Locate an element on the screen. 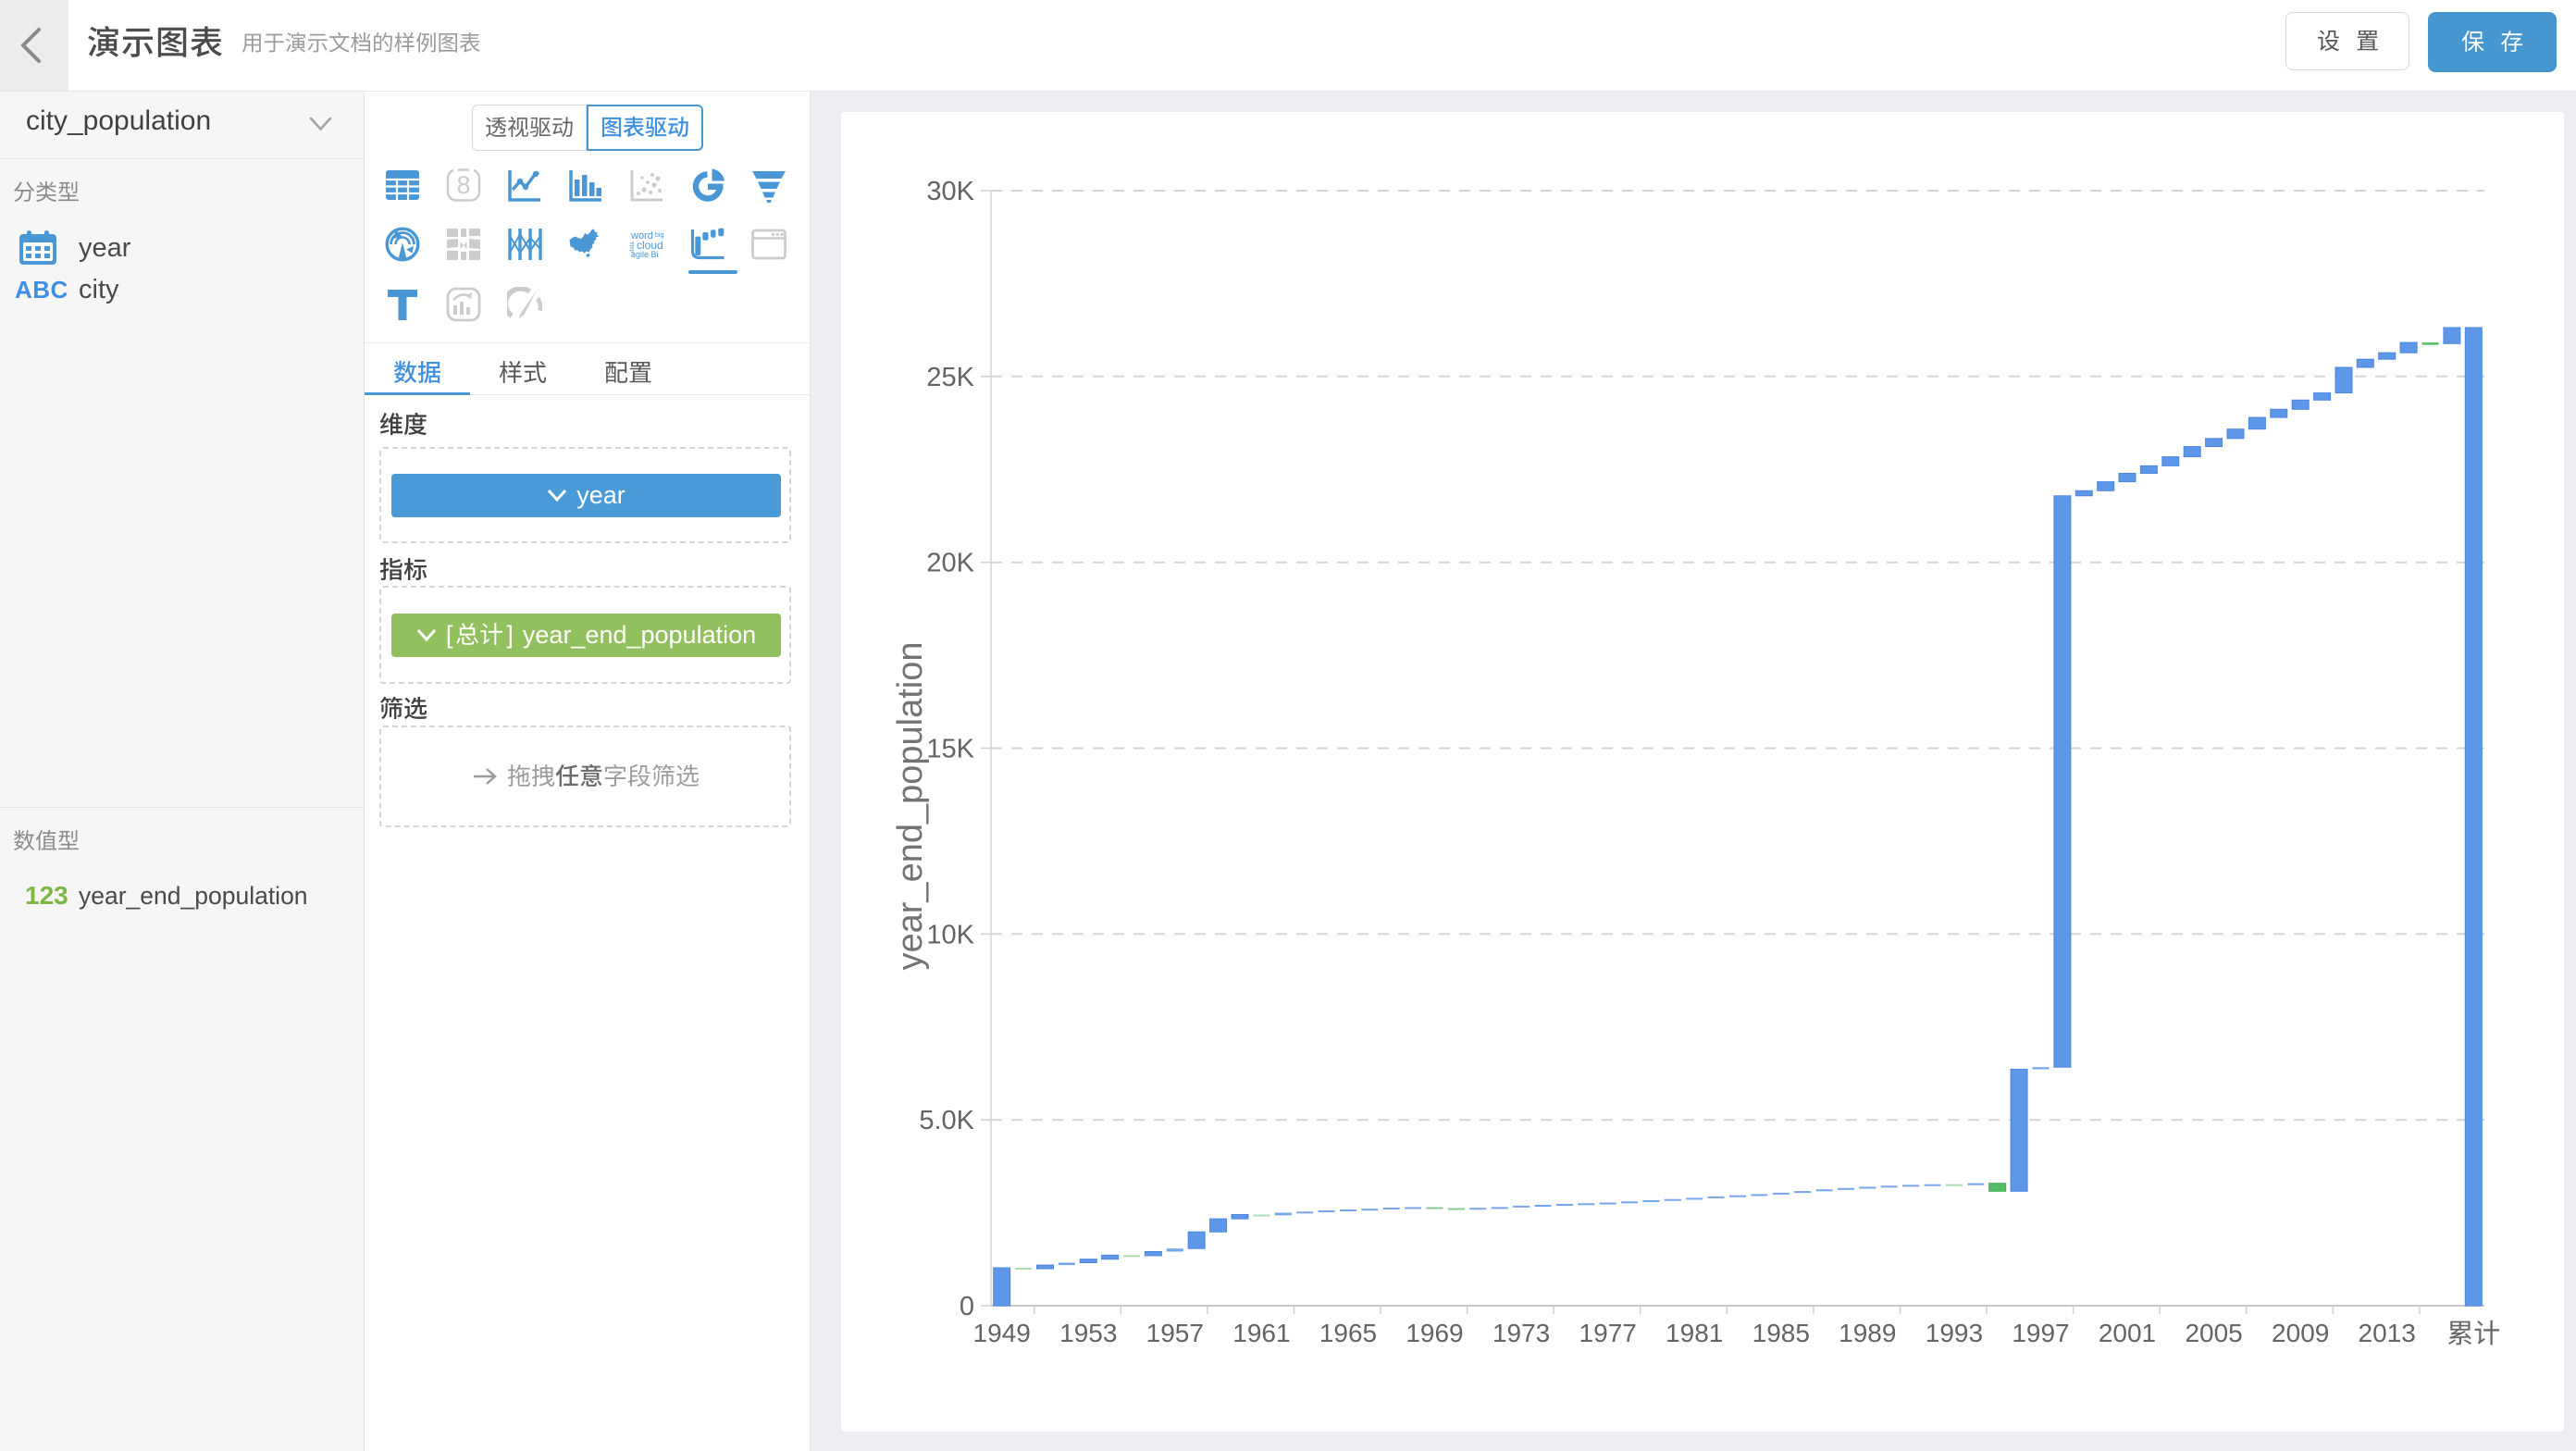 The height and width of the screenshot is (1451, 2576). svg-text: 1977 is located at coordinates (1608, 1333).